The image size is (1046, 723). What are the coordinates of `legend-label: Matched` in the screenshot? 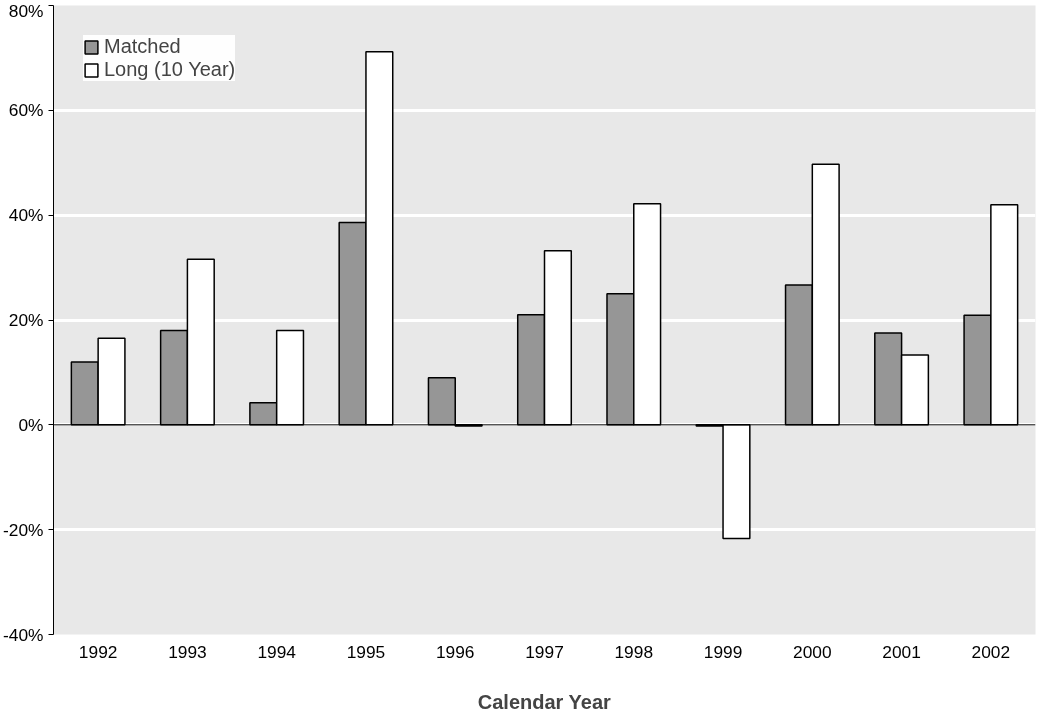 It's located at (142, 46).